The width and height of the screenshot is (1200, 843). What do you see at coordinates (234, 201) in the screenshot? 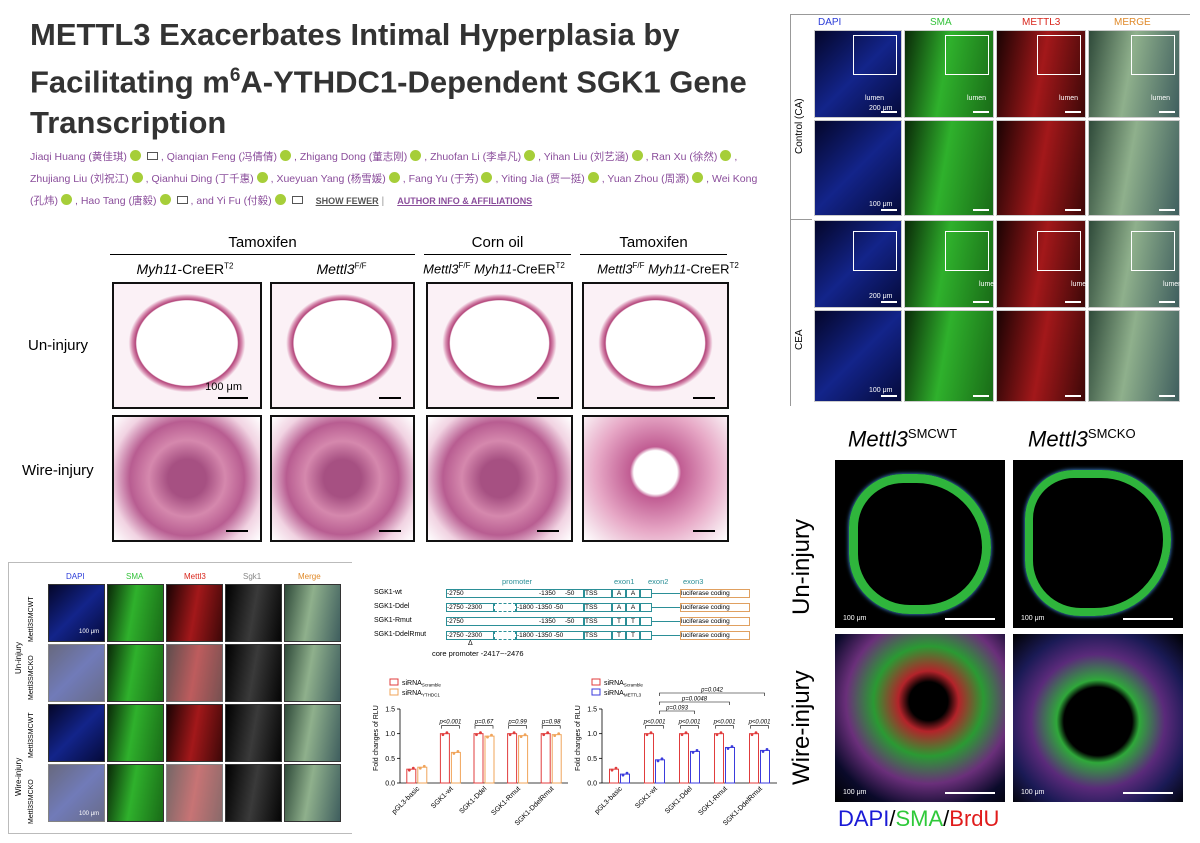
I see `author-name: and Yi Fu (付毅)` at bounding box center [234, 201].